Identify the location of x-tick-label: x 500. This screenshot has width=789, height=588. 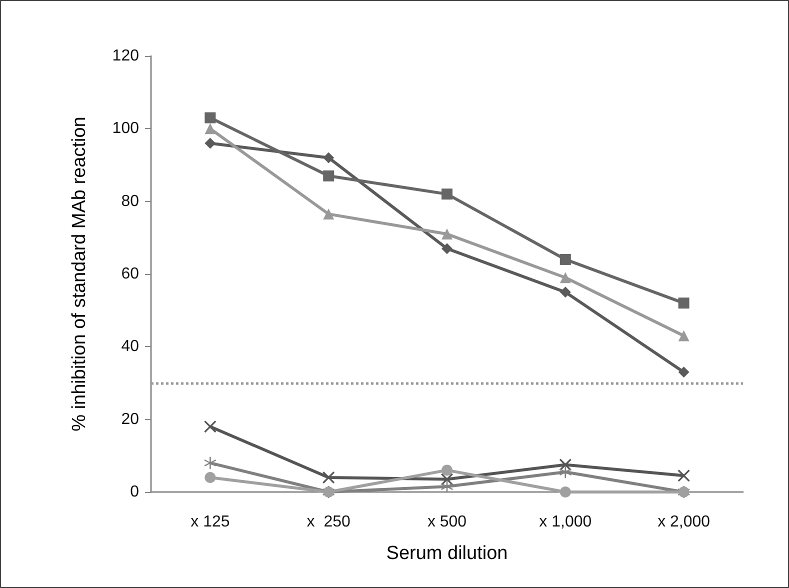
(447, 522).